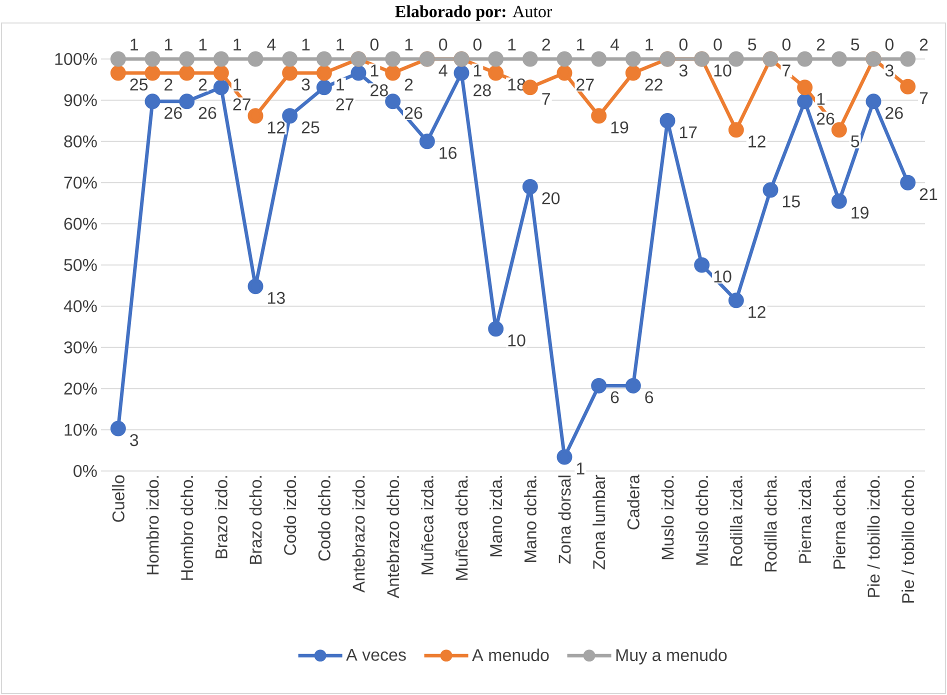 This screenshot has width=947, height=695. I want to click on text: Elaborado por: Autor, so click(473, 13).